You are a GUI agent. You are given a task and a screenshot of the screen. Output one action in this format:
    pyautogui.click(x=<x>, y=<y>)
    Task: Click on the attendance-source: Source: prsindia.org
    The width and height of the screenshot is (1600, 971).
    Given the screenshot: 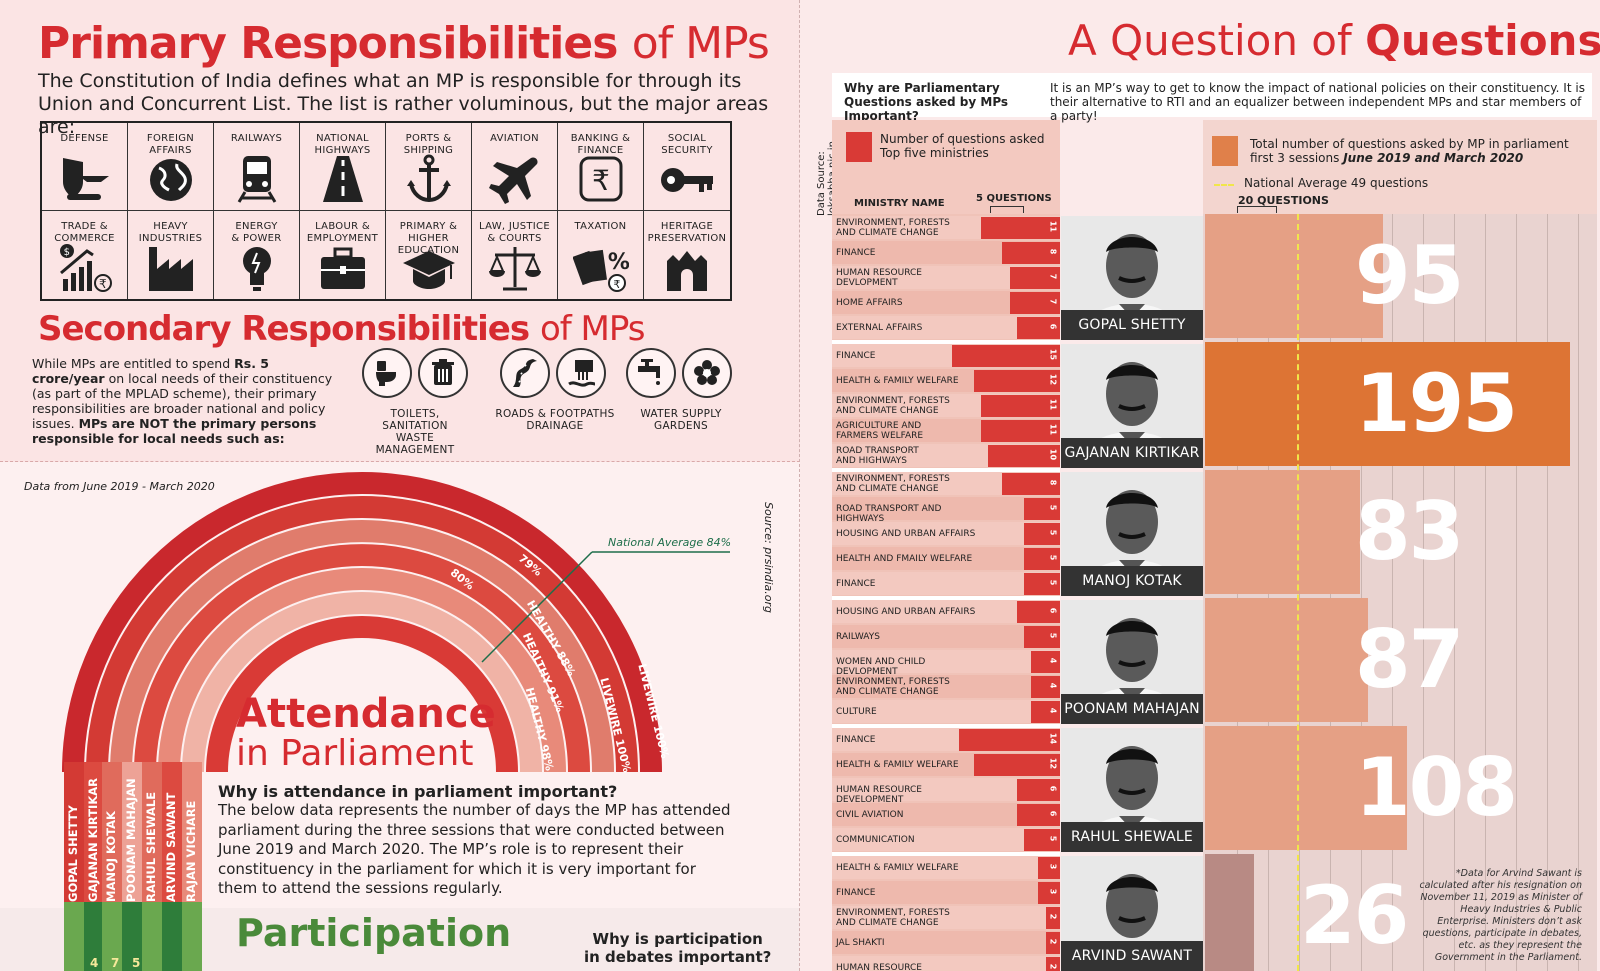 What is the action you would take?
    pyautogui.click(x=768, y=557)
    